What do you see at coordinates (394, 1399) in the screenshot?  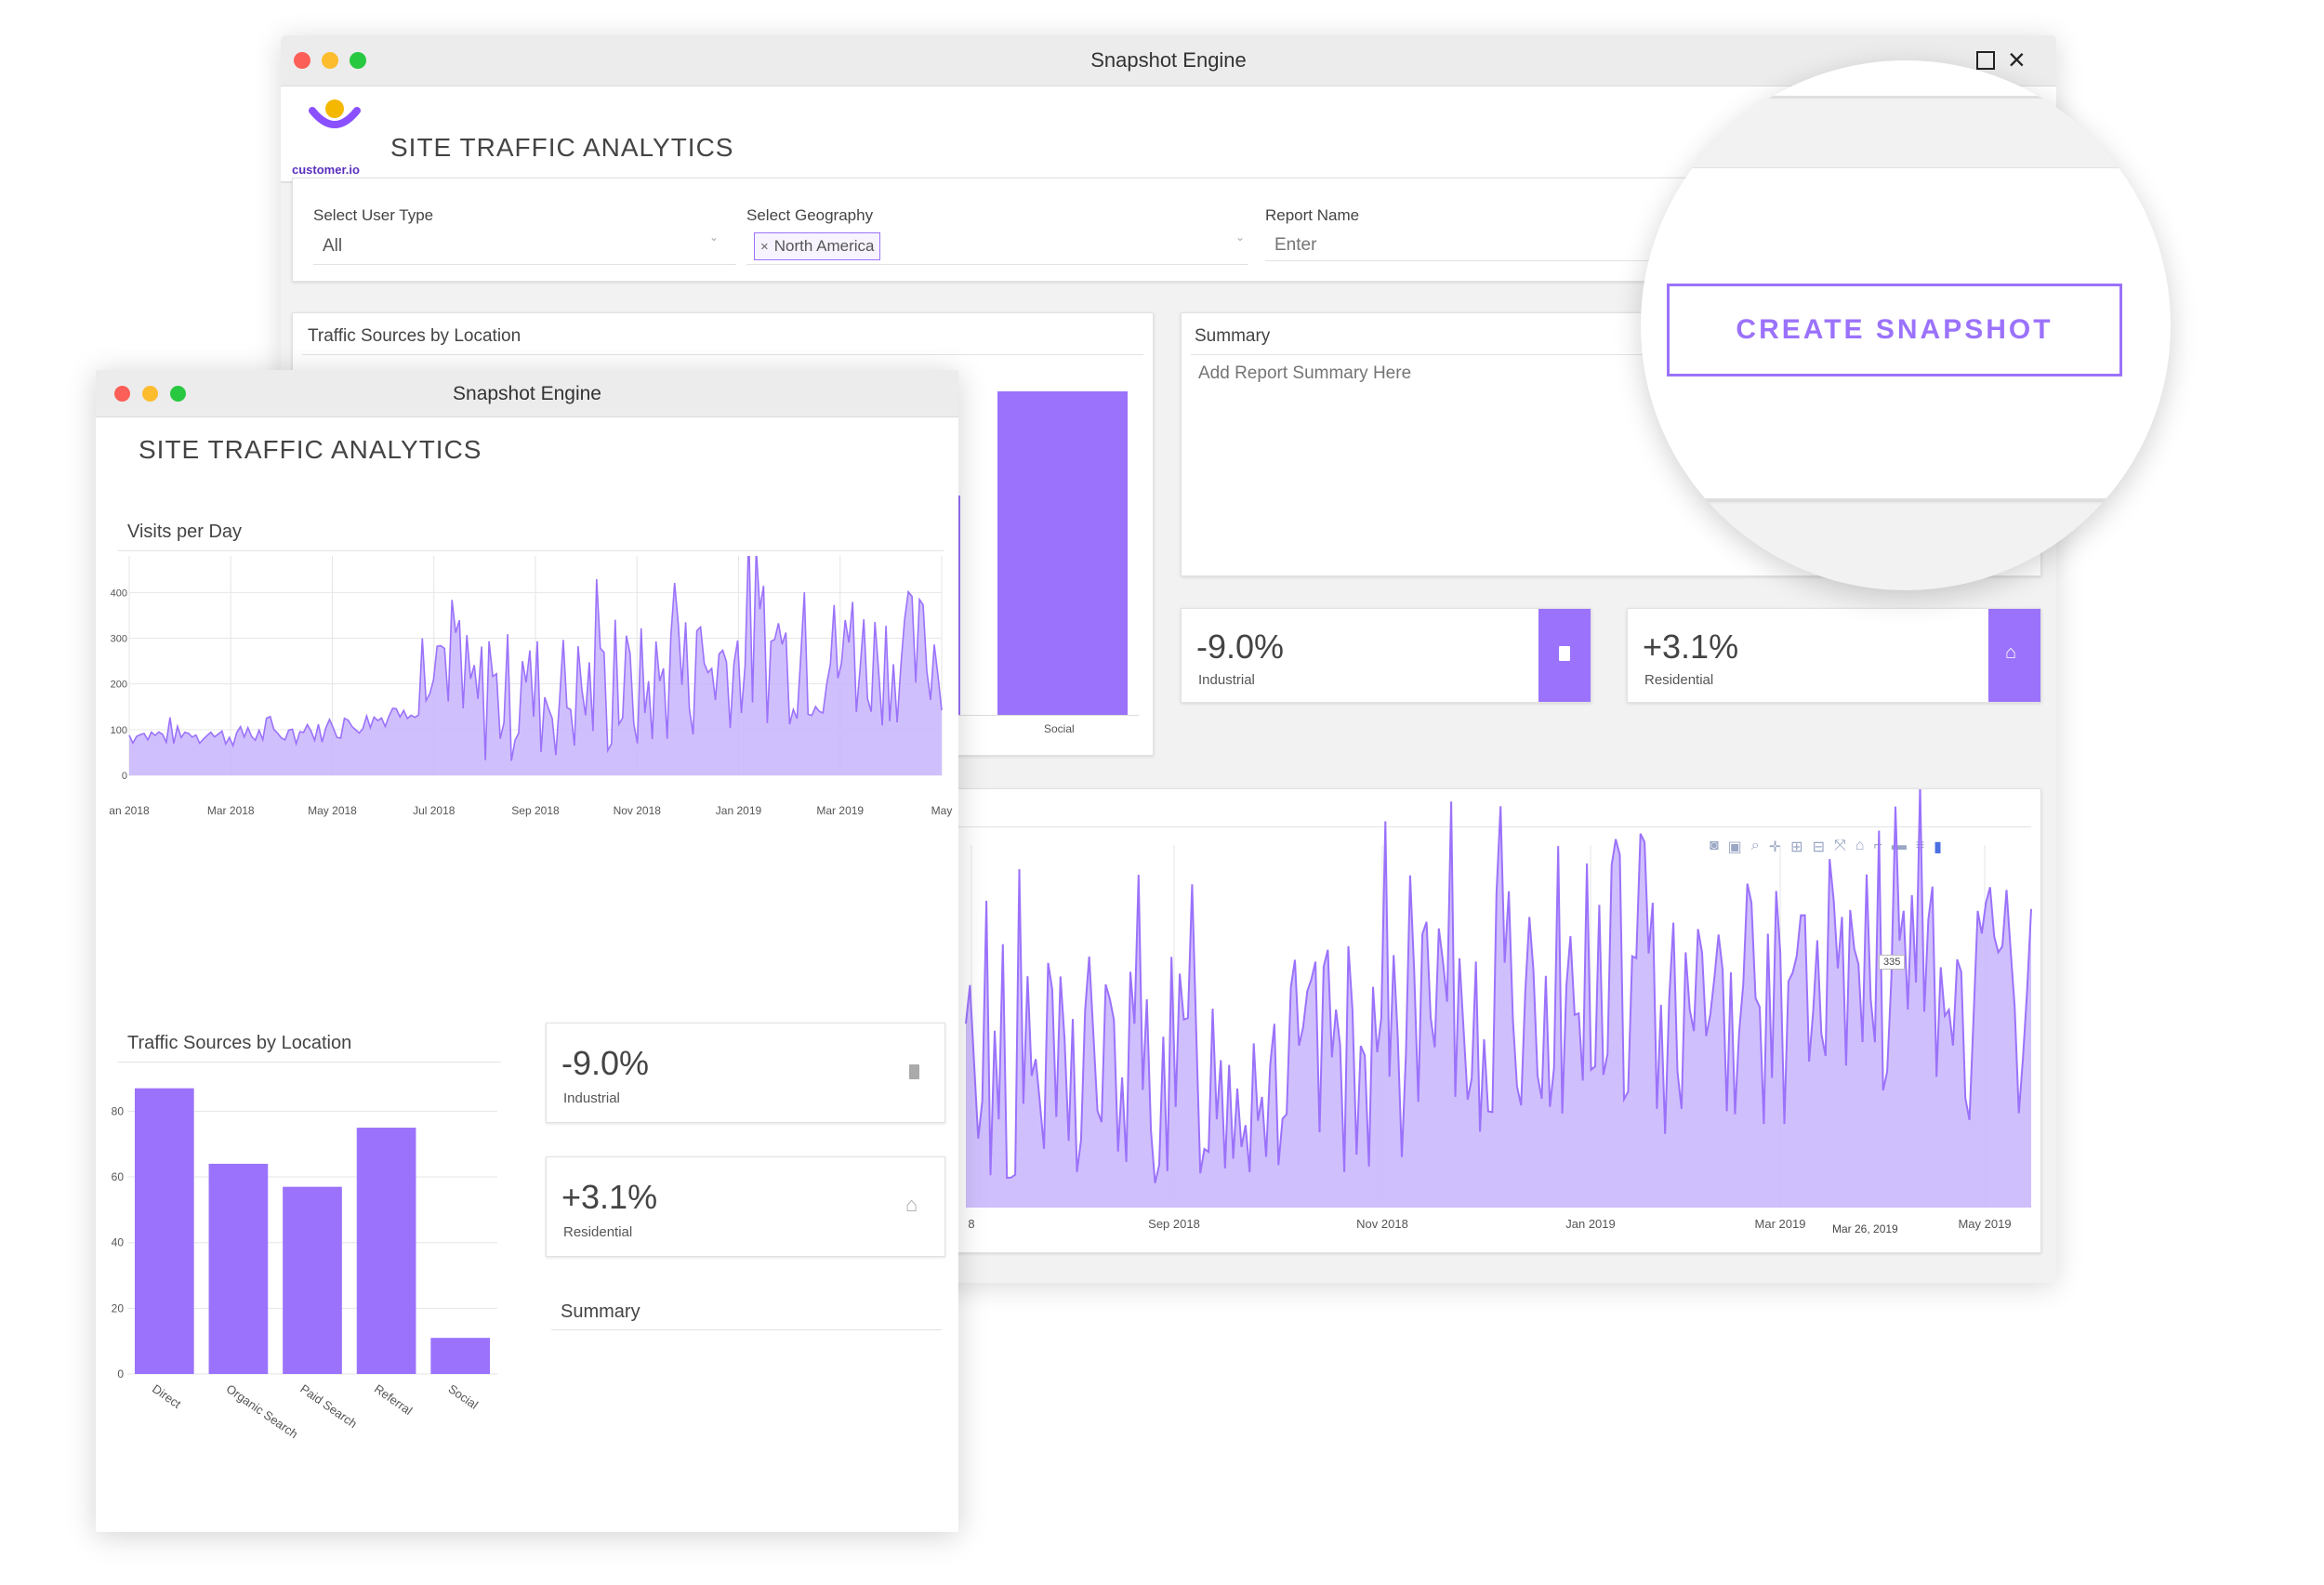 I see `bar-category-label: Referral` at bounding box center [394, 1399].